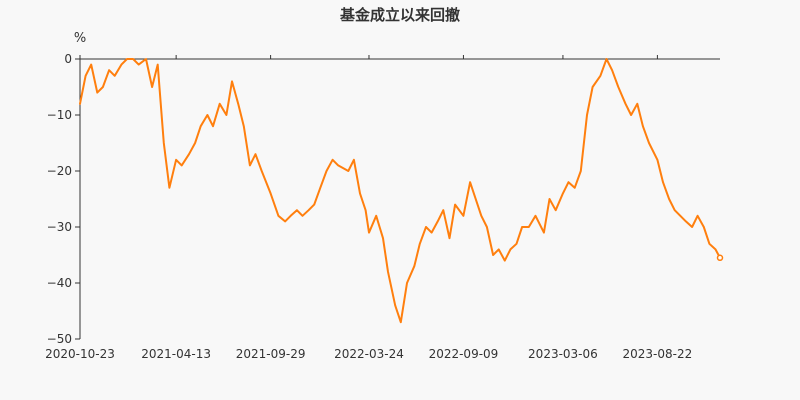 The height and width of the screenshot is (400, 800). Describe the element at coordinates (369, 354) in the screenshot. I see `x-tick-label: 2022-03-24` at that location.